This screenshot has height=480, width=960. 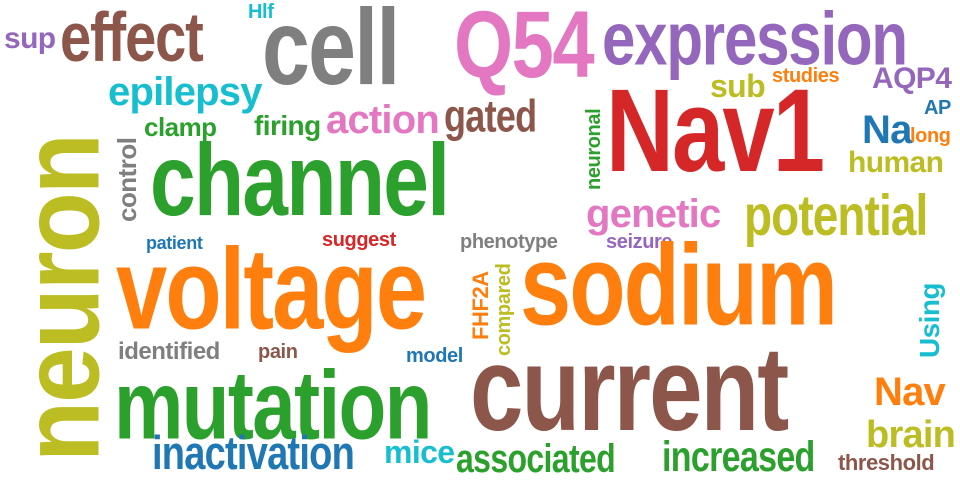 I want to click on word-patient: patient, so click(x=174, y=243).